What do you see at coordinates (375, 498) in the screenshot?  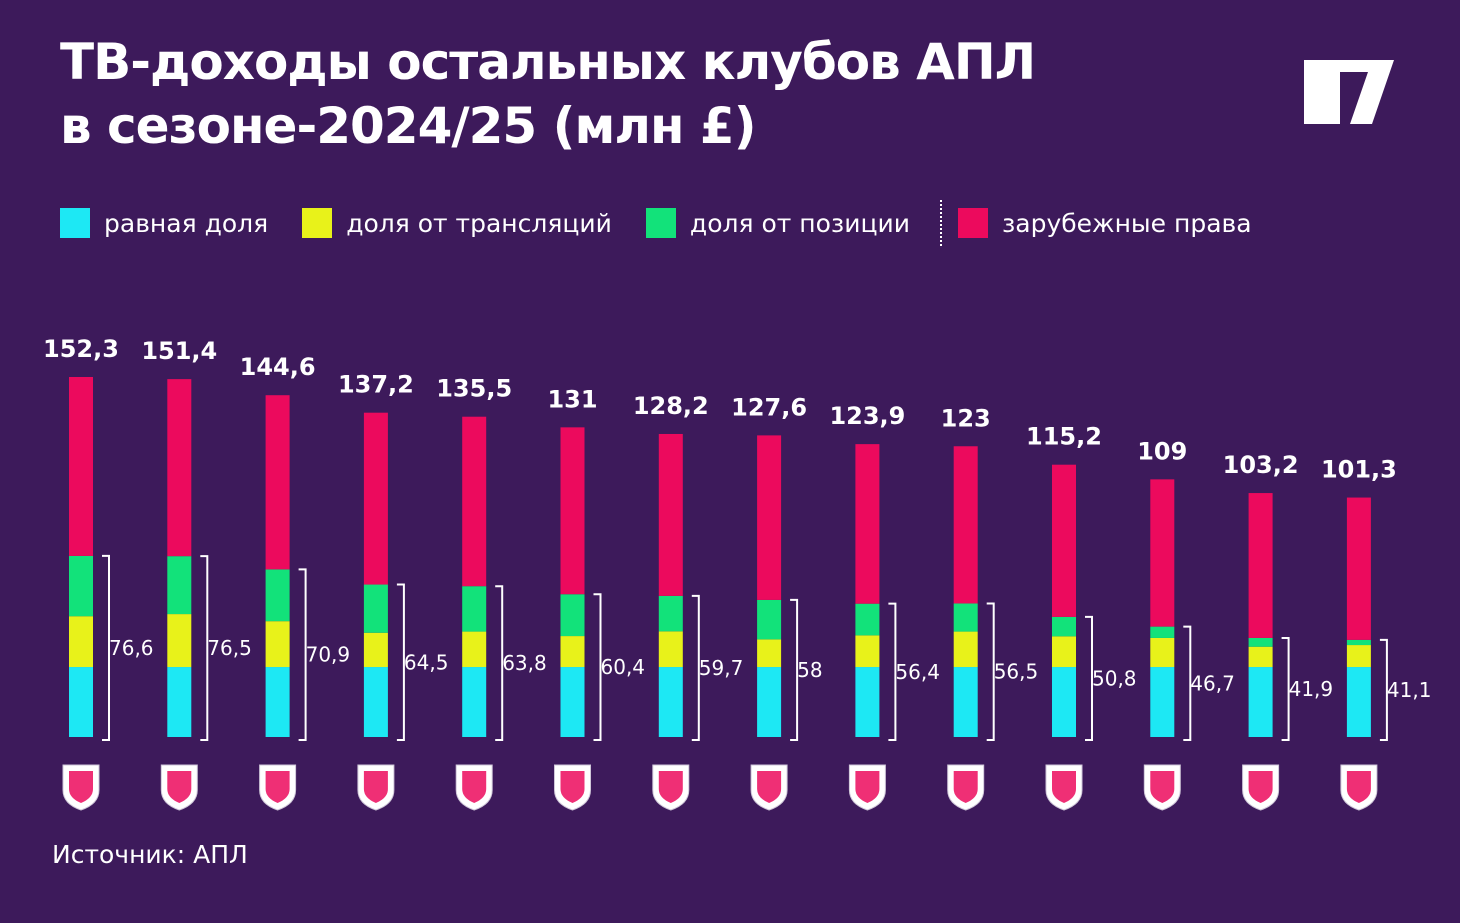 I see `bar-segment-overseas_rights-brighton` at bounding box center [375, 498].